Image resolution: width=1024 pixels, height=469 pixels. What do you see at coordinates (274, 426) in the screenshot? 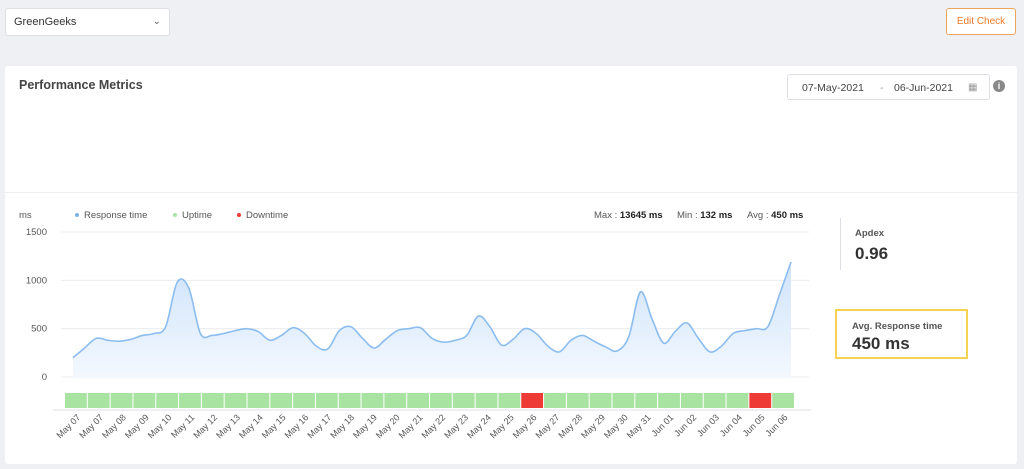
I see `x-tick-label: May 15` at bounding box center [274, 426].